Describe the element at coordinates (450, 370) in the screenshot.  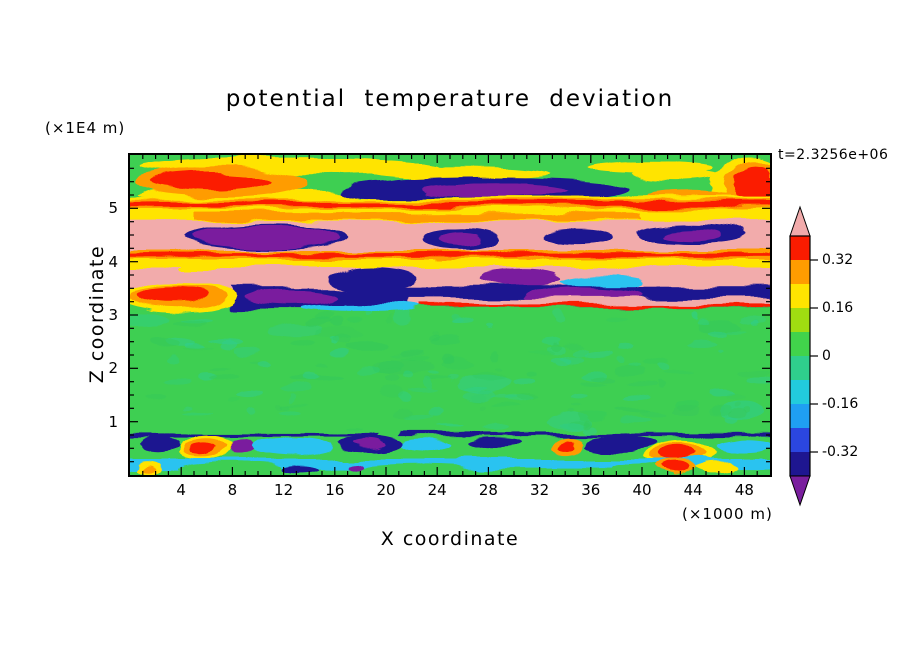
I see `speckle-layer` at that location.